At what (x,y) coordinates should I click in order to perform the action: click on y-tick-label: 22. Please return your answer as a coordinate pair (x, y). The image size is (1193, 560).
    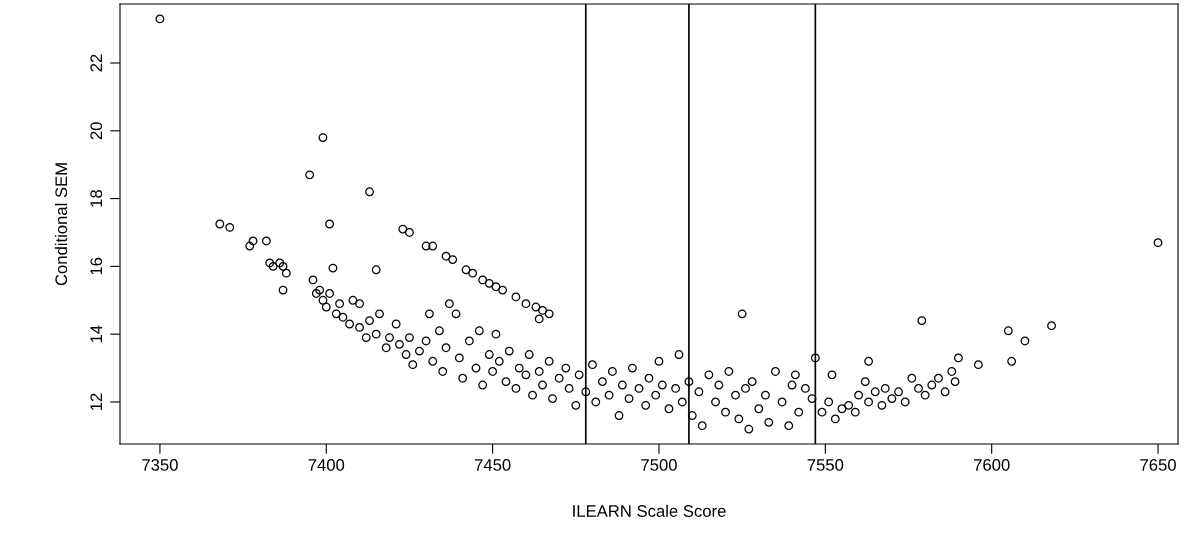
    Looking at the image, I should click on (96, 63).